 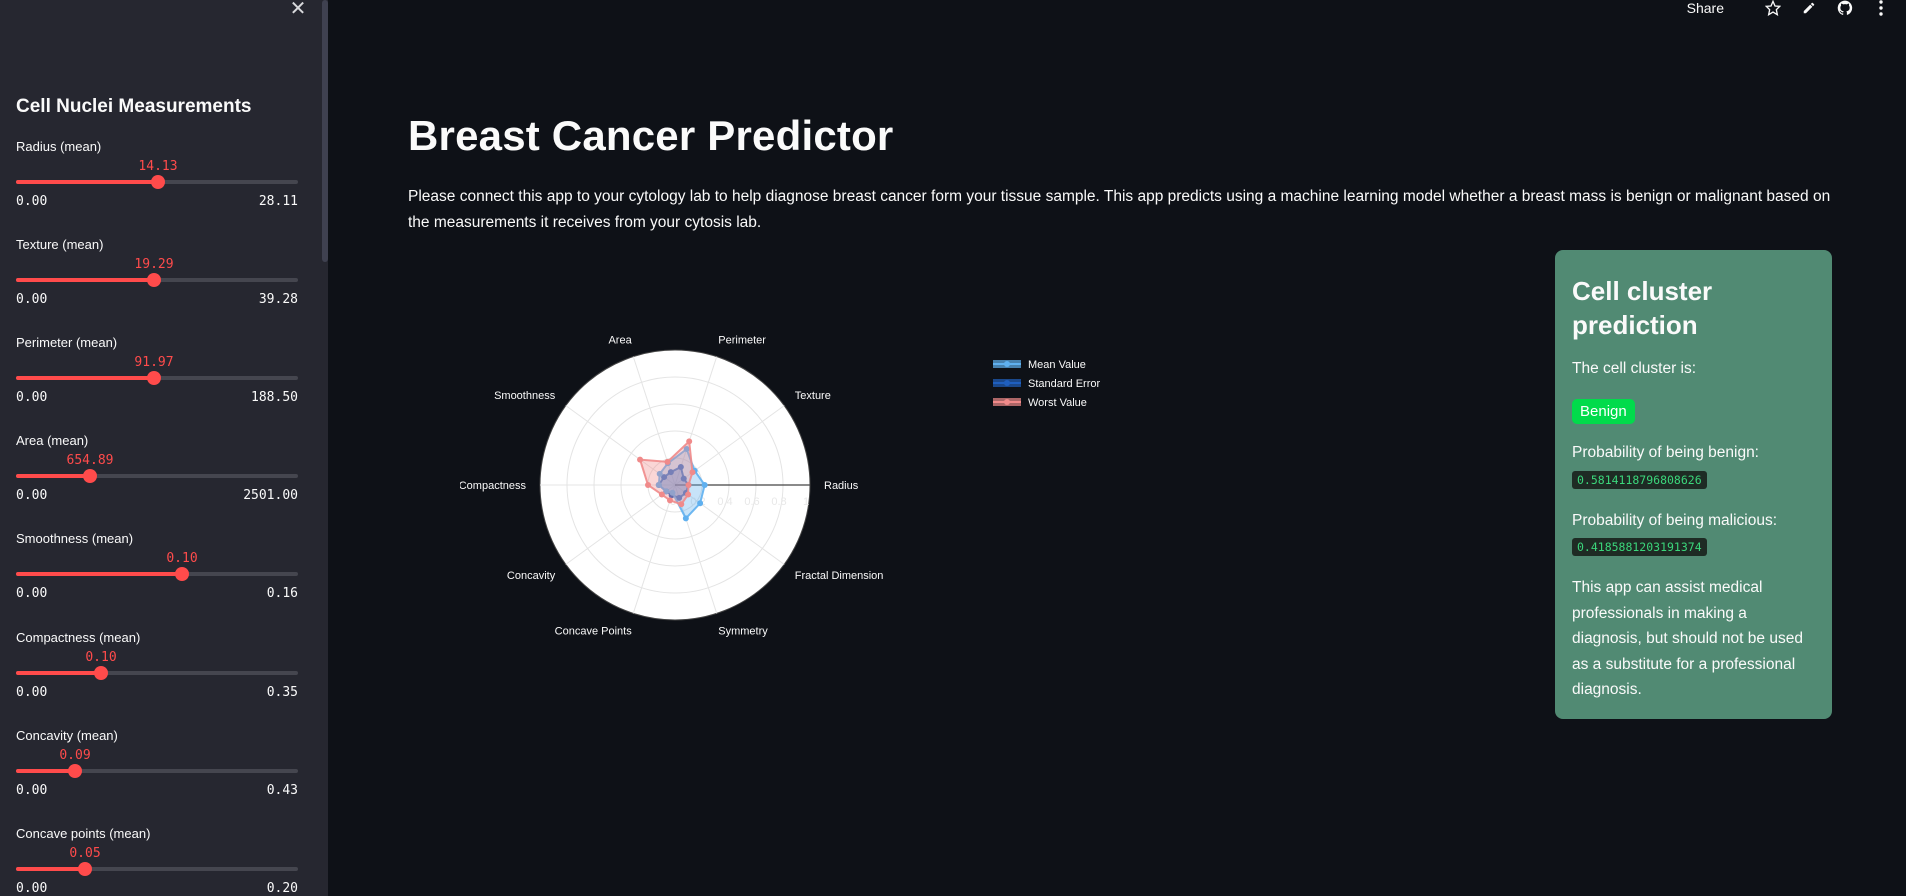 I want to click on pencil-icon, so click(x=1809, y=8).